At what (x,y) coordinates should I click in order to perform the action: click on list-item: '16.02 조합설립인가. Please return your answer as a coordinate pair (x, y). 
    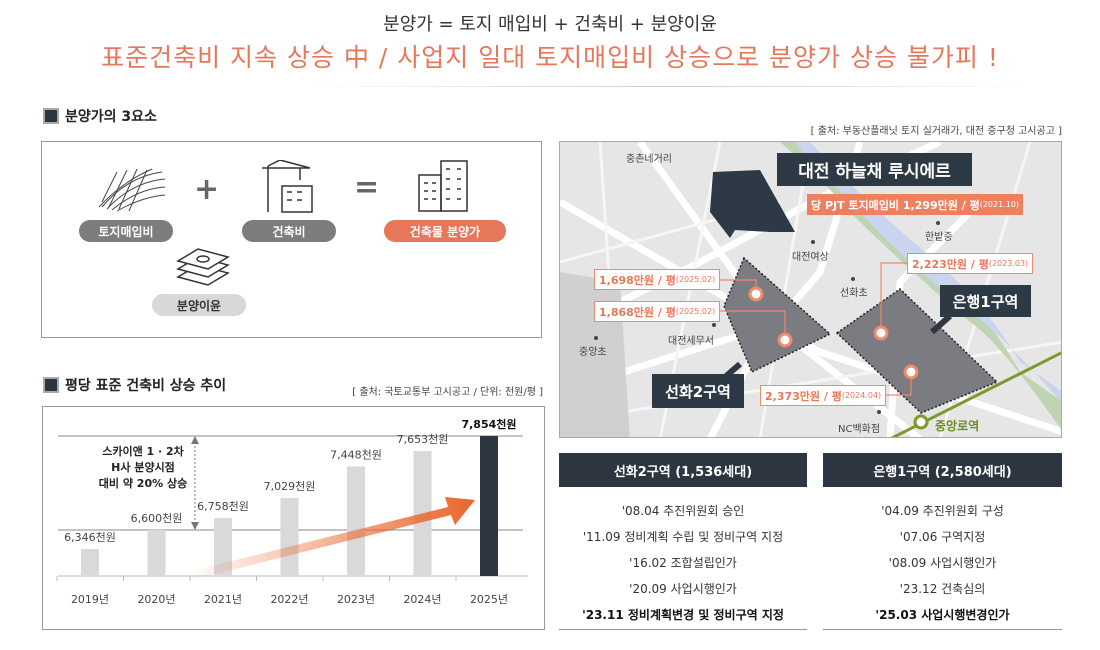
    Looking at the image, I should click on (683, 563).